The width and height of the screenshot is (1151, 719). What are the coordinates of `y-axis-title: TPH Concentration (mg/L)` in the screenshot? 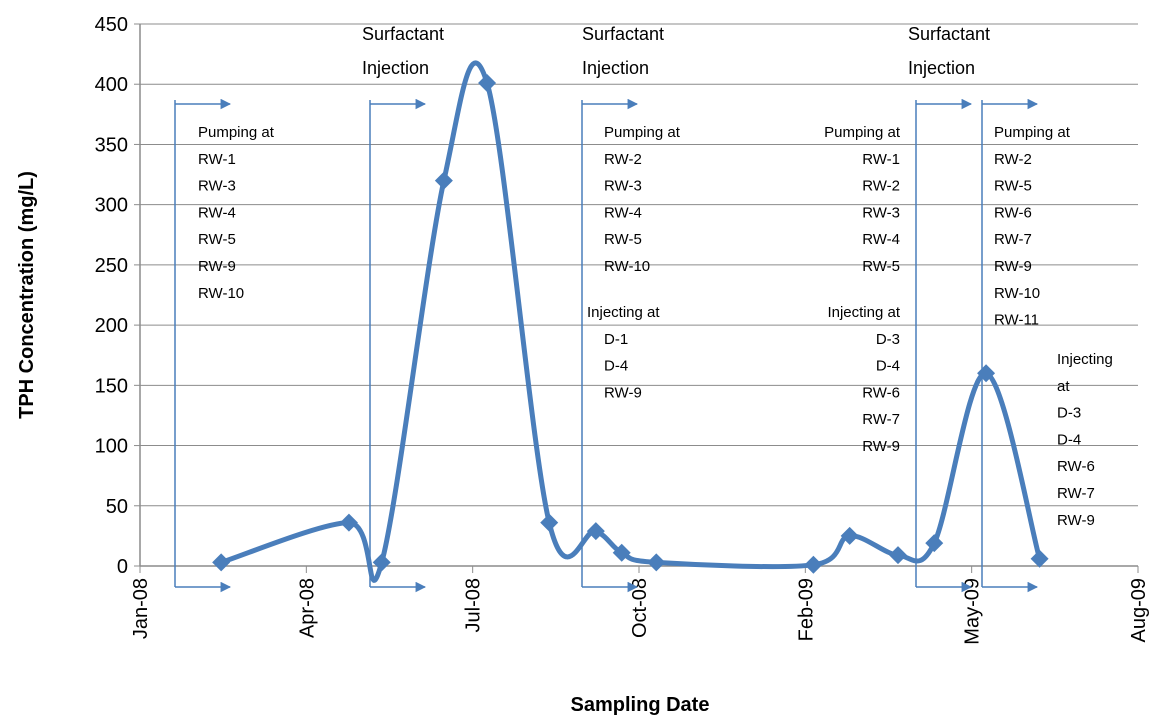 It's located at (27, 295).